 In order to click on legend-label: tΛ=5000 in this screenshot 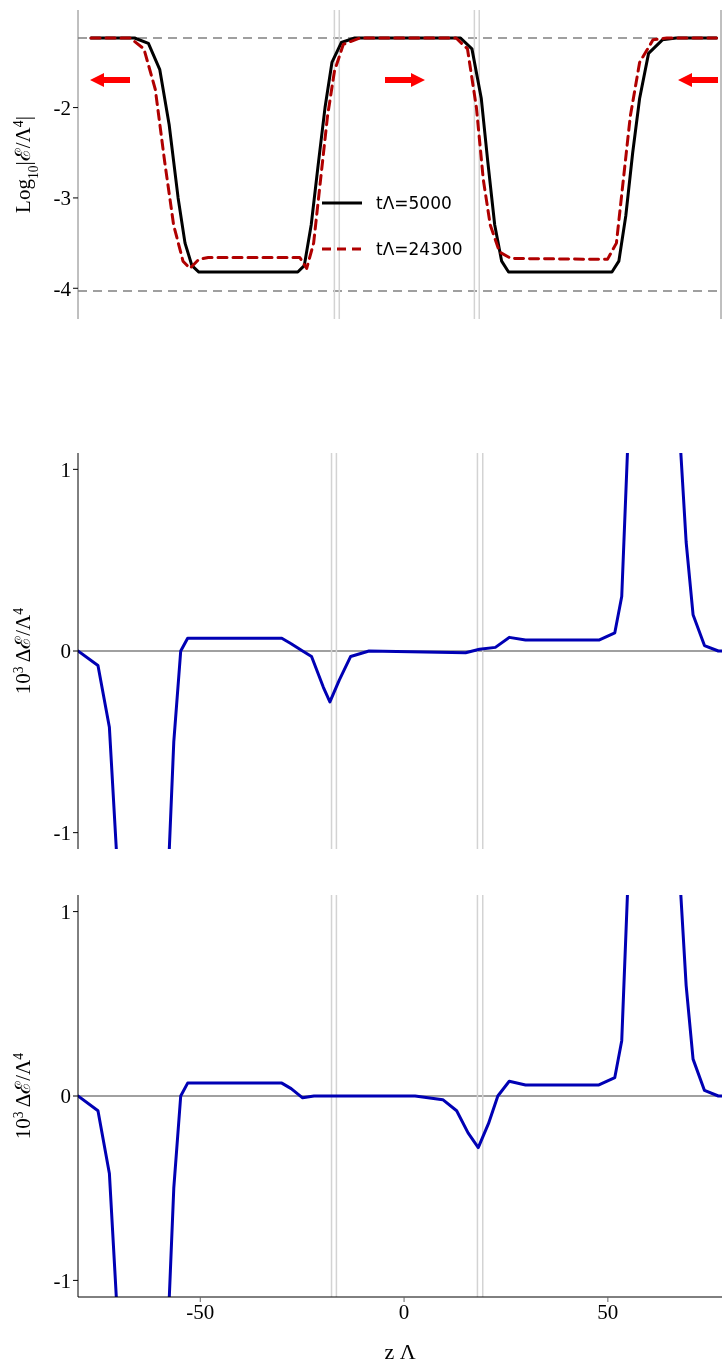, I will do `click(414, 203)`.